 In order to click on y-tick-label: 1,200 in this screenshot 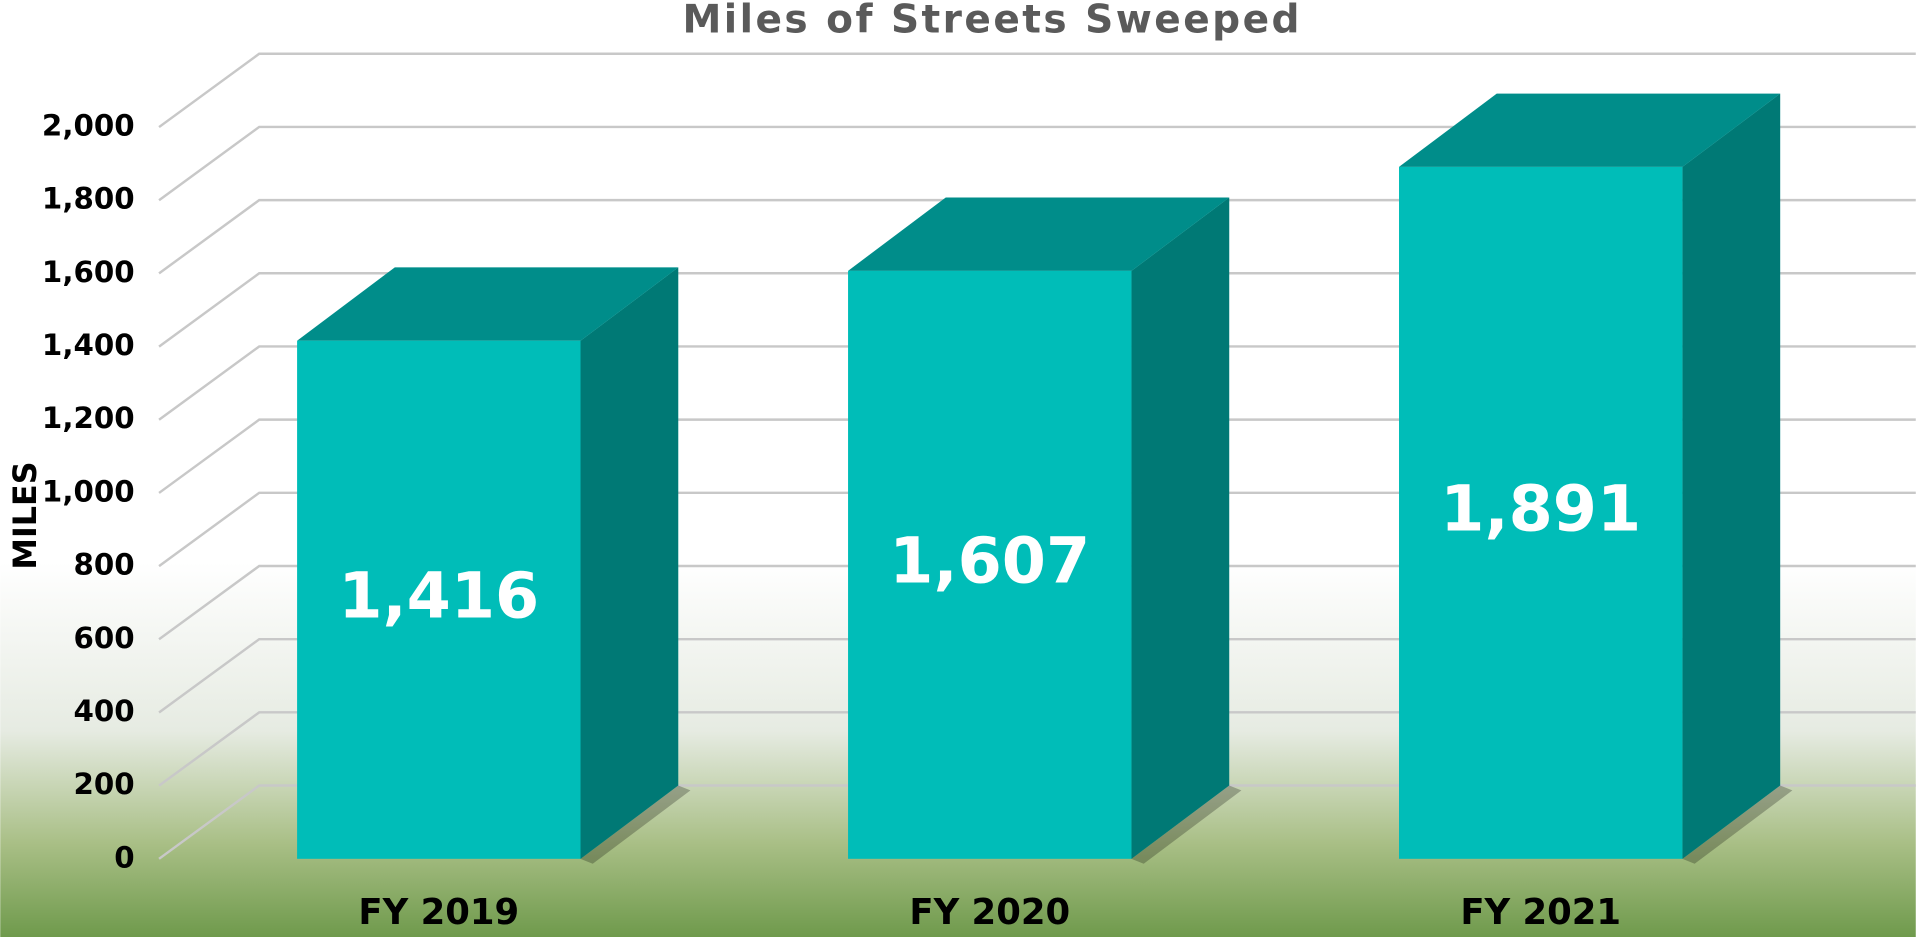, I will do `click(88, 418)`.